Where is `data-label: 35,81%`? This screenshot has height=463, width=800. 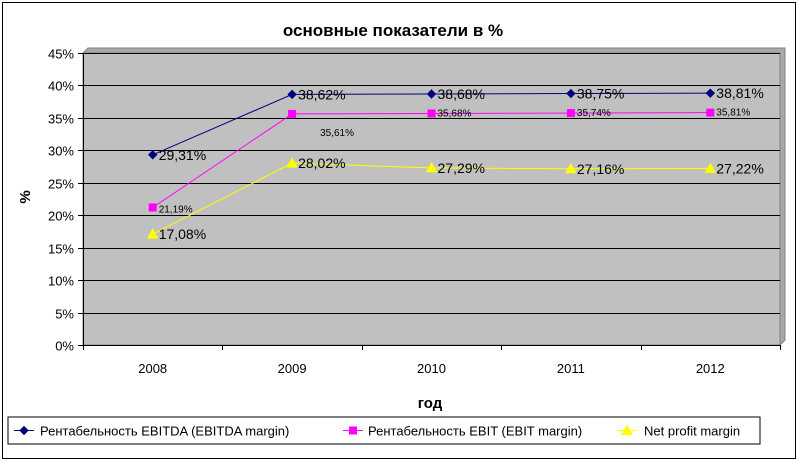 data-label: 35,81% is located at coordinates (733, 113).